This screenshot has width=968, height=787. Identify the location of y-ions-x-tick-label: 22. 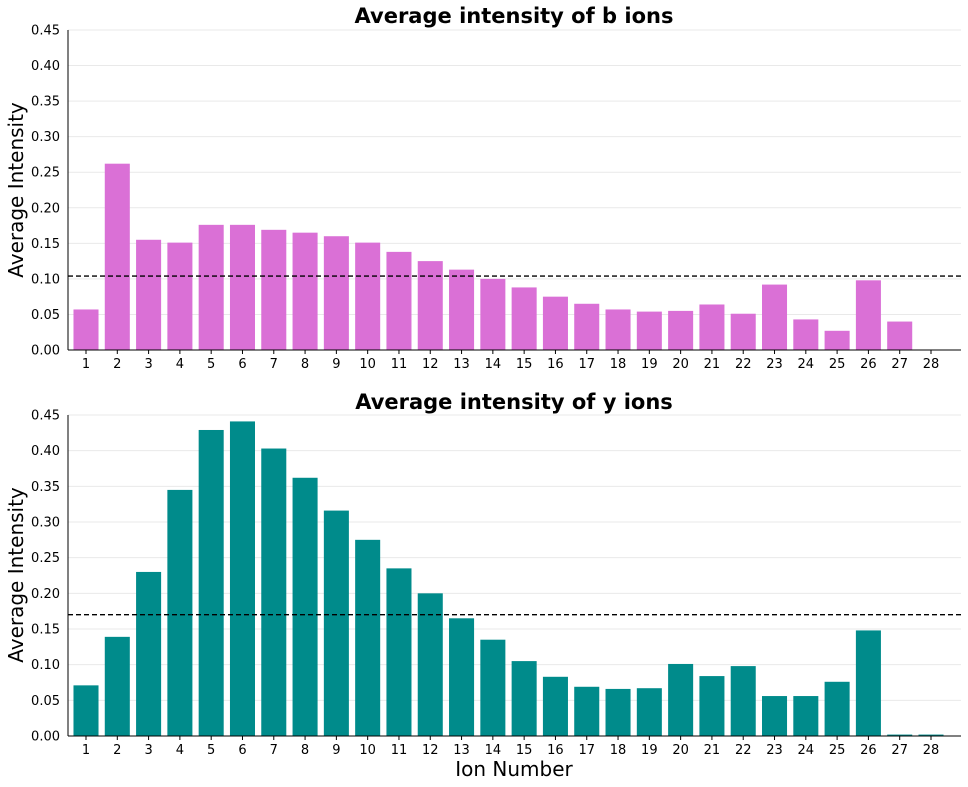
(743, 750).